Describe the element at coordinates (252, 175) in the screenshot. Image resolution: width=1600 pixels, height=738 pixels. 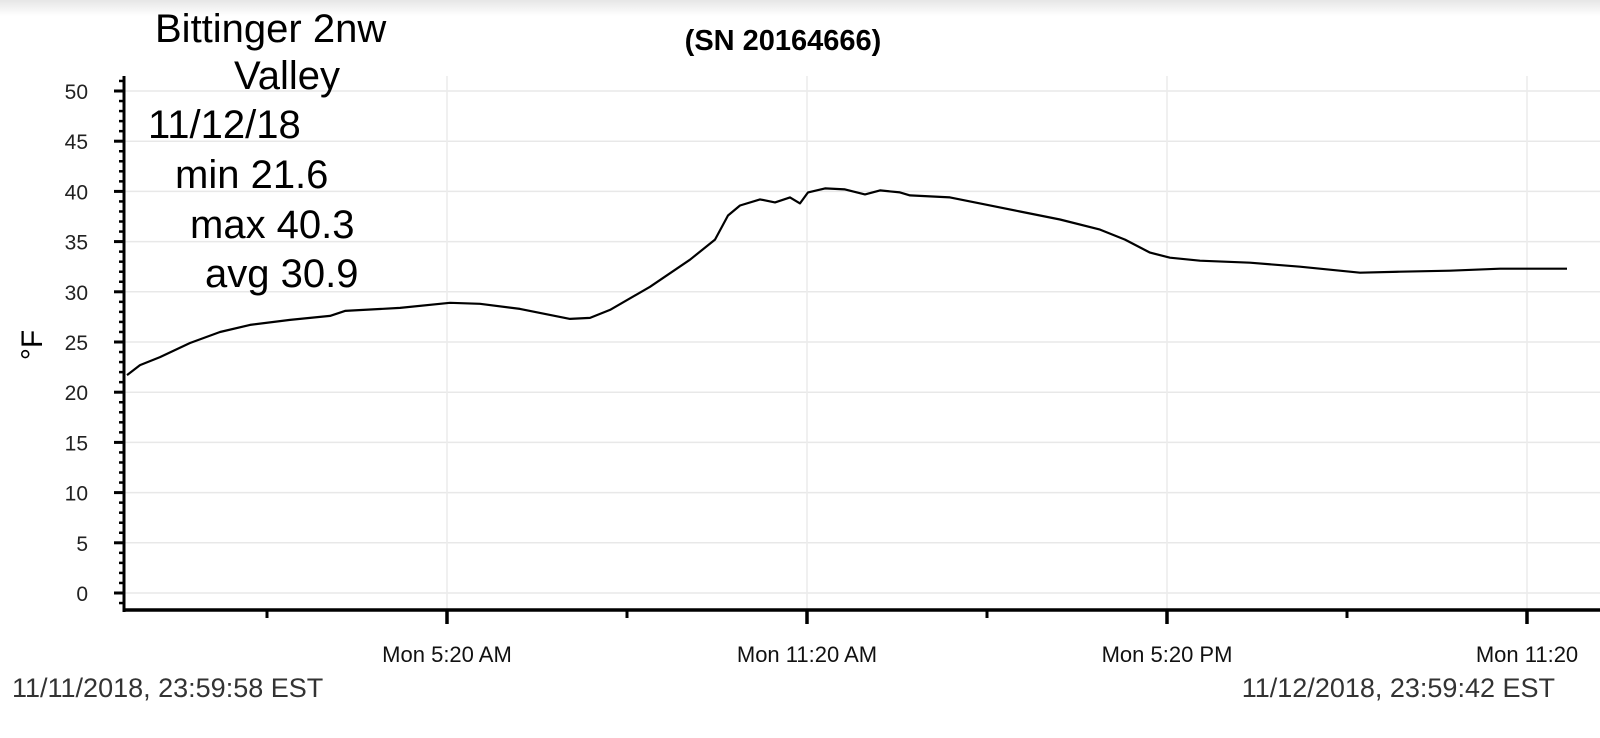
I see `min-stat: min 21.6` at that location.